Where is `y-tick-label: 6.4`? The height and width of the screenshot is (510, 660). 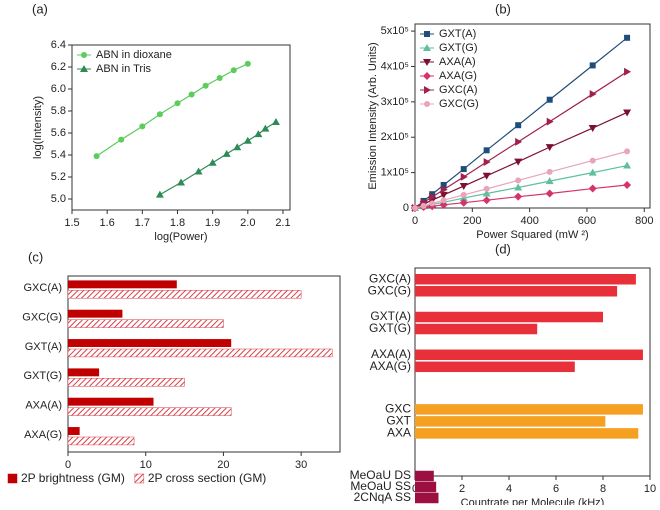 y-tick-label: 6.4 is located at coordinates (58, 45).